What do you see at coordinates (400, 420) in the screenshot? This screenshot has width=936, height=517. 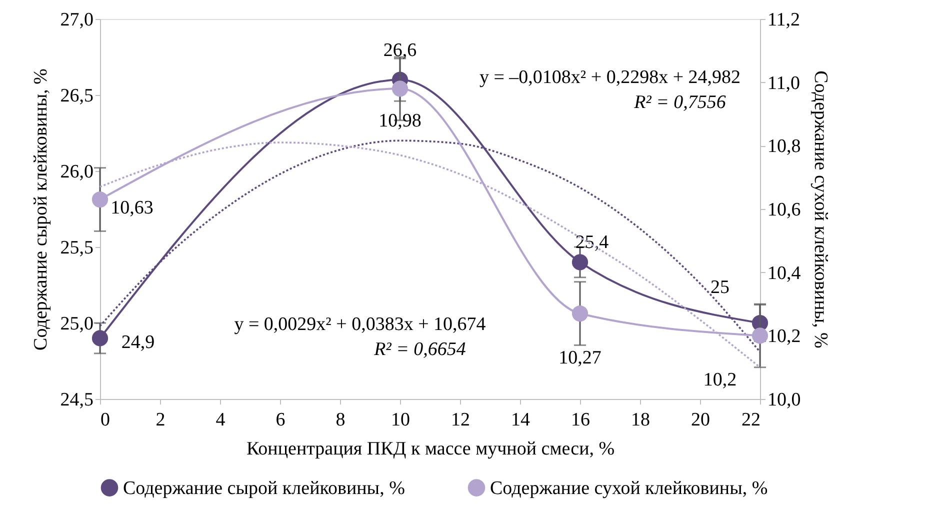 I see `x-tick-label: 10` at bounding box center [400, 420].